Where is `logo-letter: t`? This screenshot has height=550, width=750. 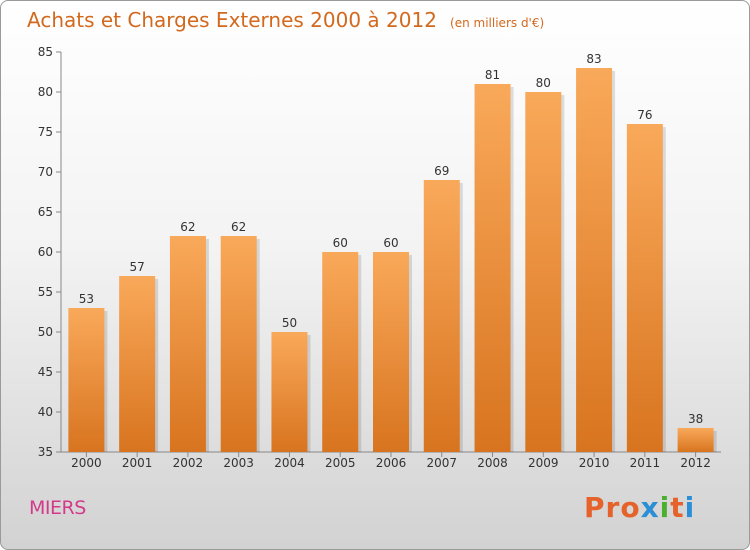 logo-letter: t is located at coordinates (677, 507).